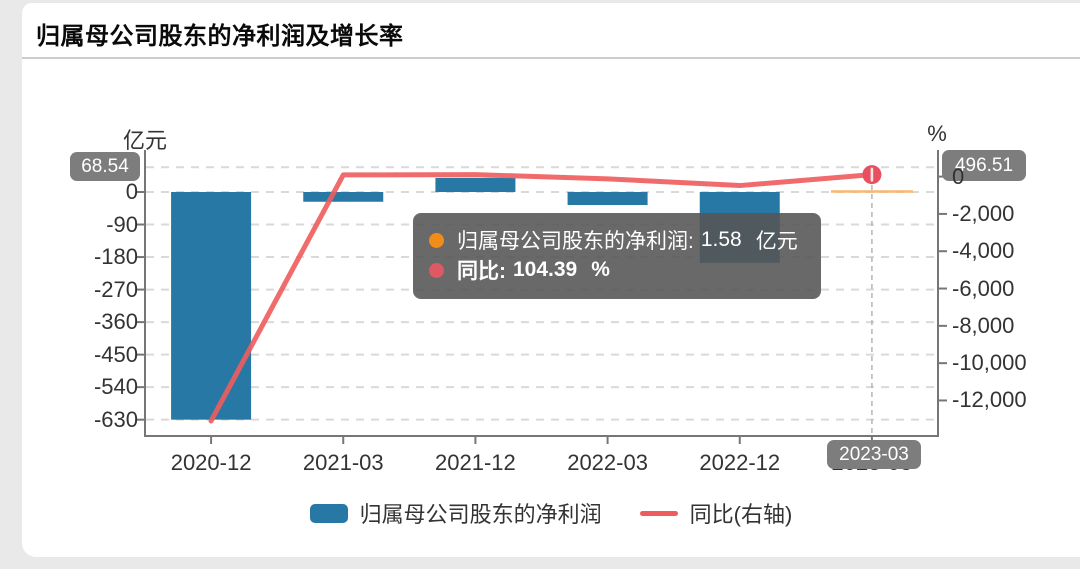 The width and height of the screenshot is (1080, 569). I want to click on left-axis-tick-label: -630, so click(115, 419).